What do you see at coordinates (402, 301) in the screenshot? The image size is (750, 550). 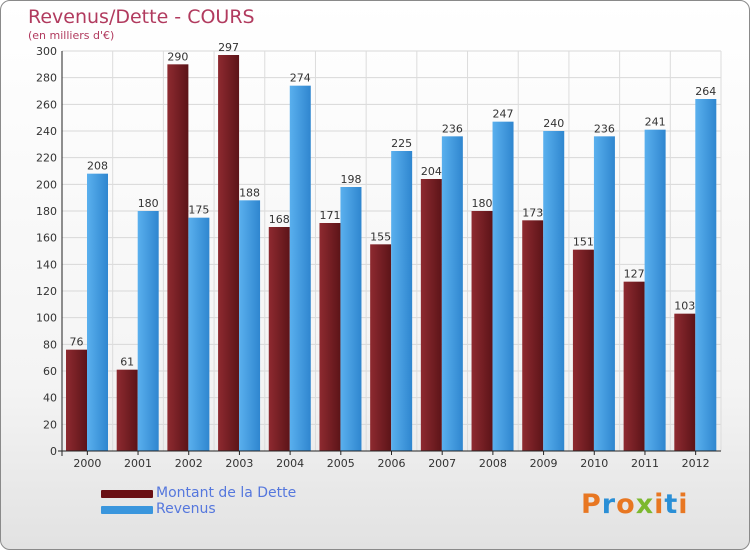 I see `bar-revenus-2006` at bounding box center [402, 301].